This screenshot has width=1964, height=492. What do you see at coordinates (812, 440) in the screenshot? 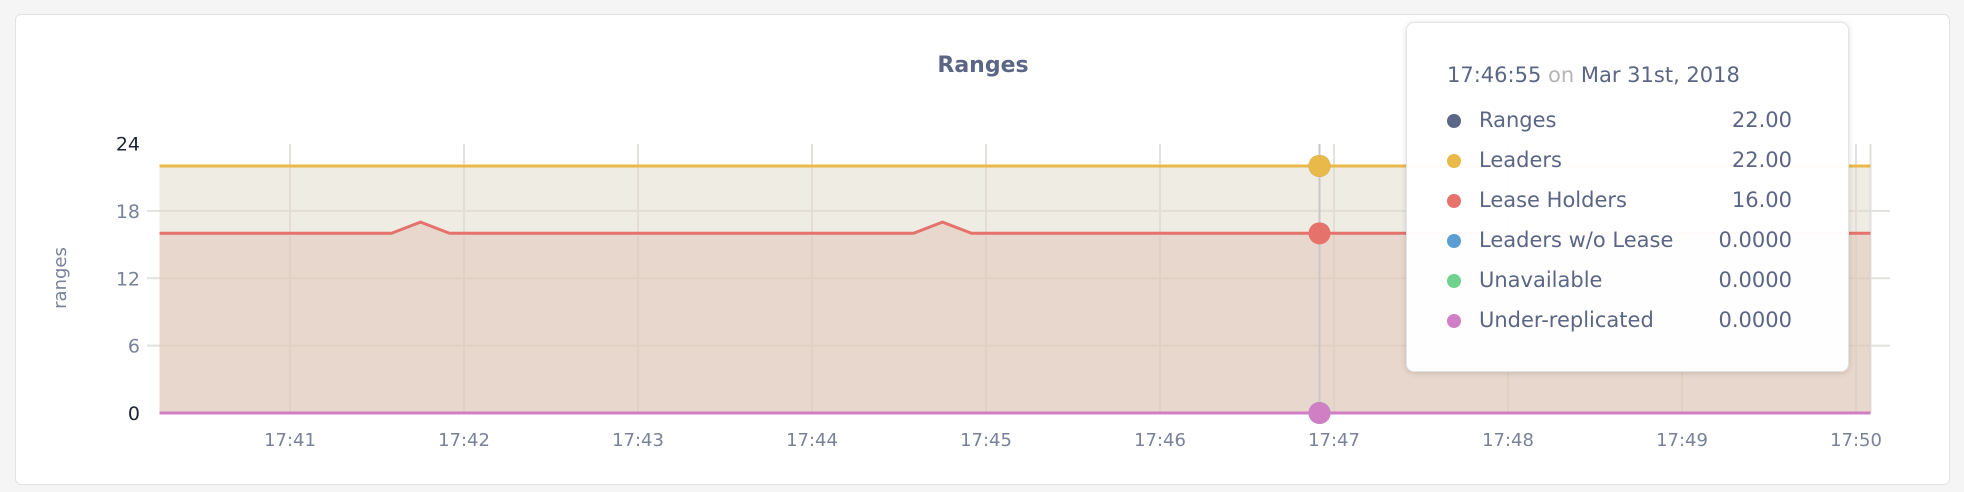
I see `x-tick-label: 17:44` at bounding box center [812, 440].